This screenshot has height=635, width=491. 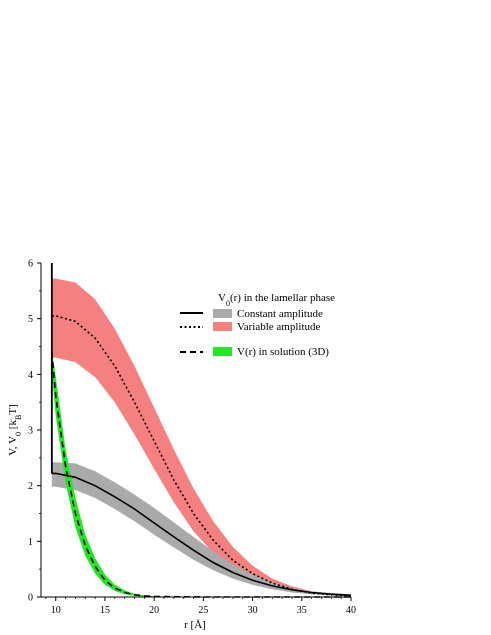 I want to click on y-tick-label: 4, so click(x=30, y=375).